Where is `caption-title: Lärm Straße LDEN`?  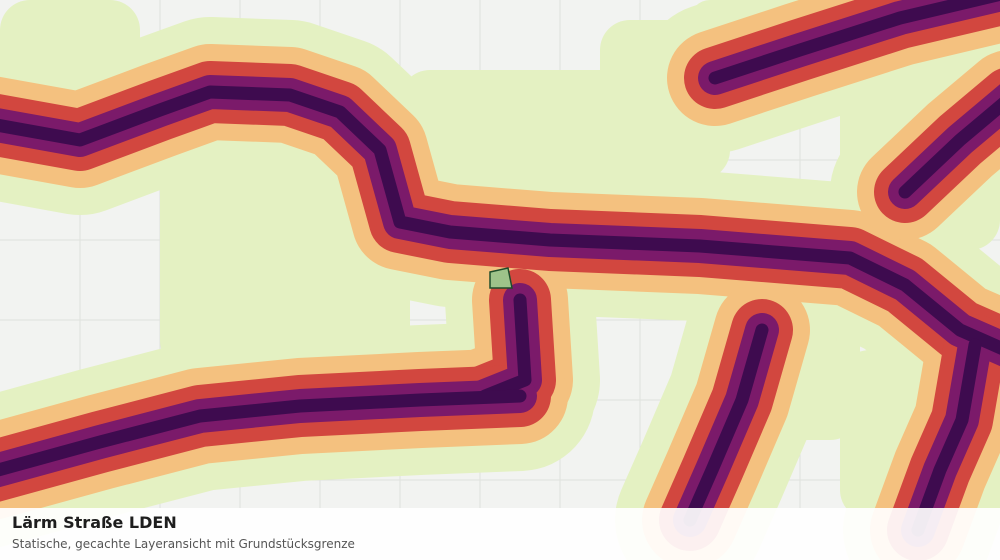
caption-title: Lärm Straße LDEN is located at coordinates (94, 522).